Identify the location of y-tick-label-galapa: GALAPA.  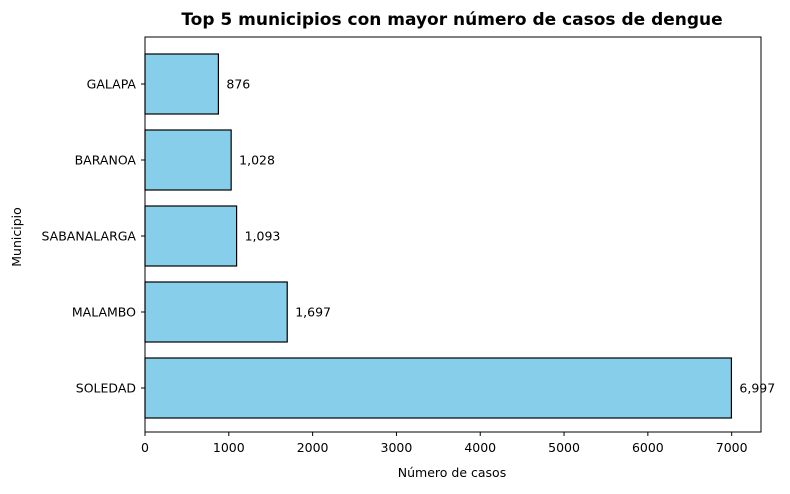
(112, 84).